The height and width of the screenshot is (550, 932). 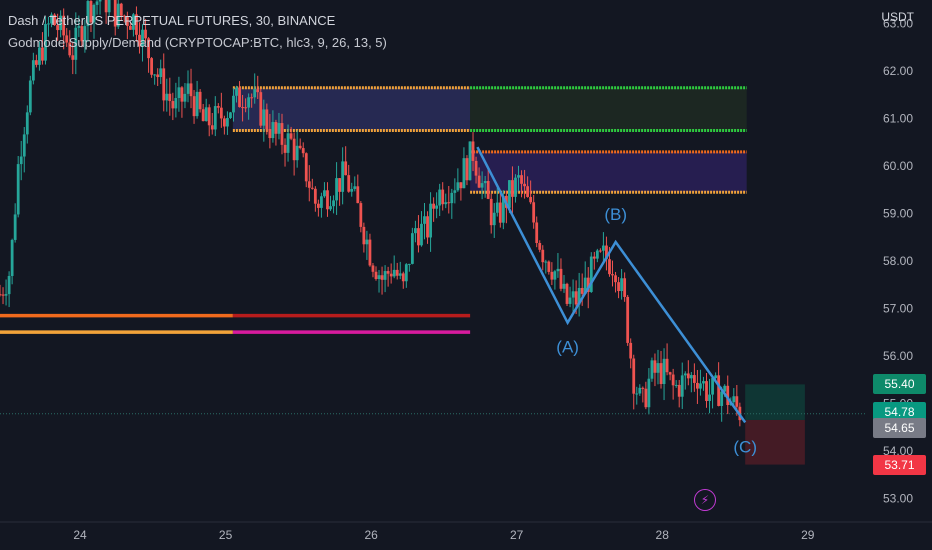 What do you see at coordinates (745, 446) in the screenshot?
I see `wave-label: (C)` at bounding box center [745, 446].